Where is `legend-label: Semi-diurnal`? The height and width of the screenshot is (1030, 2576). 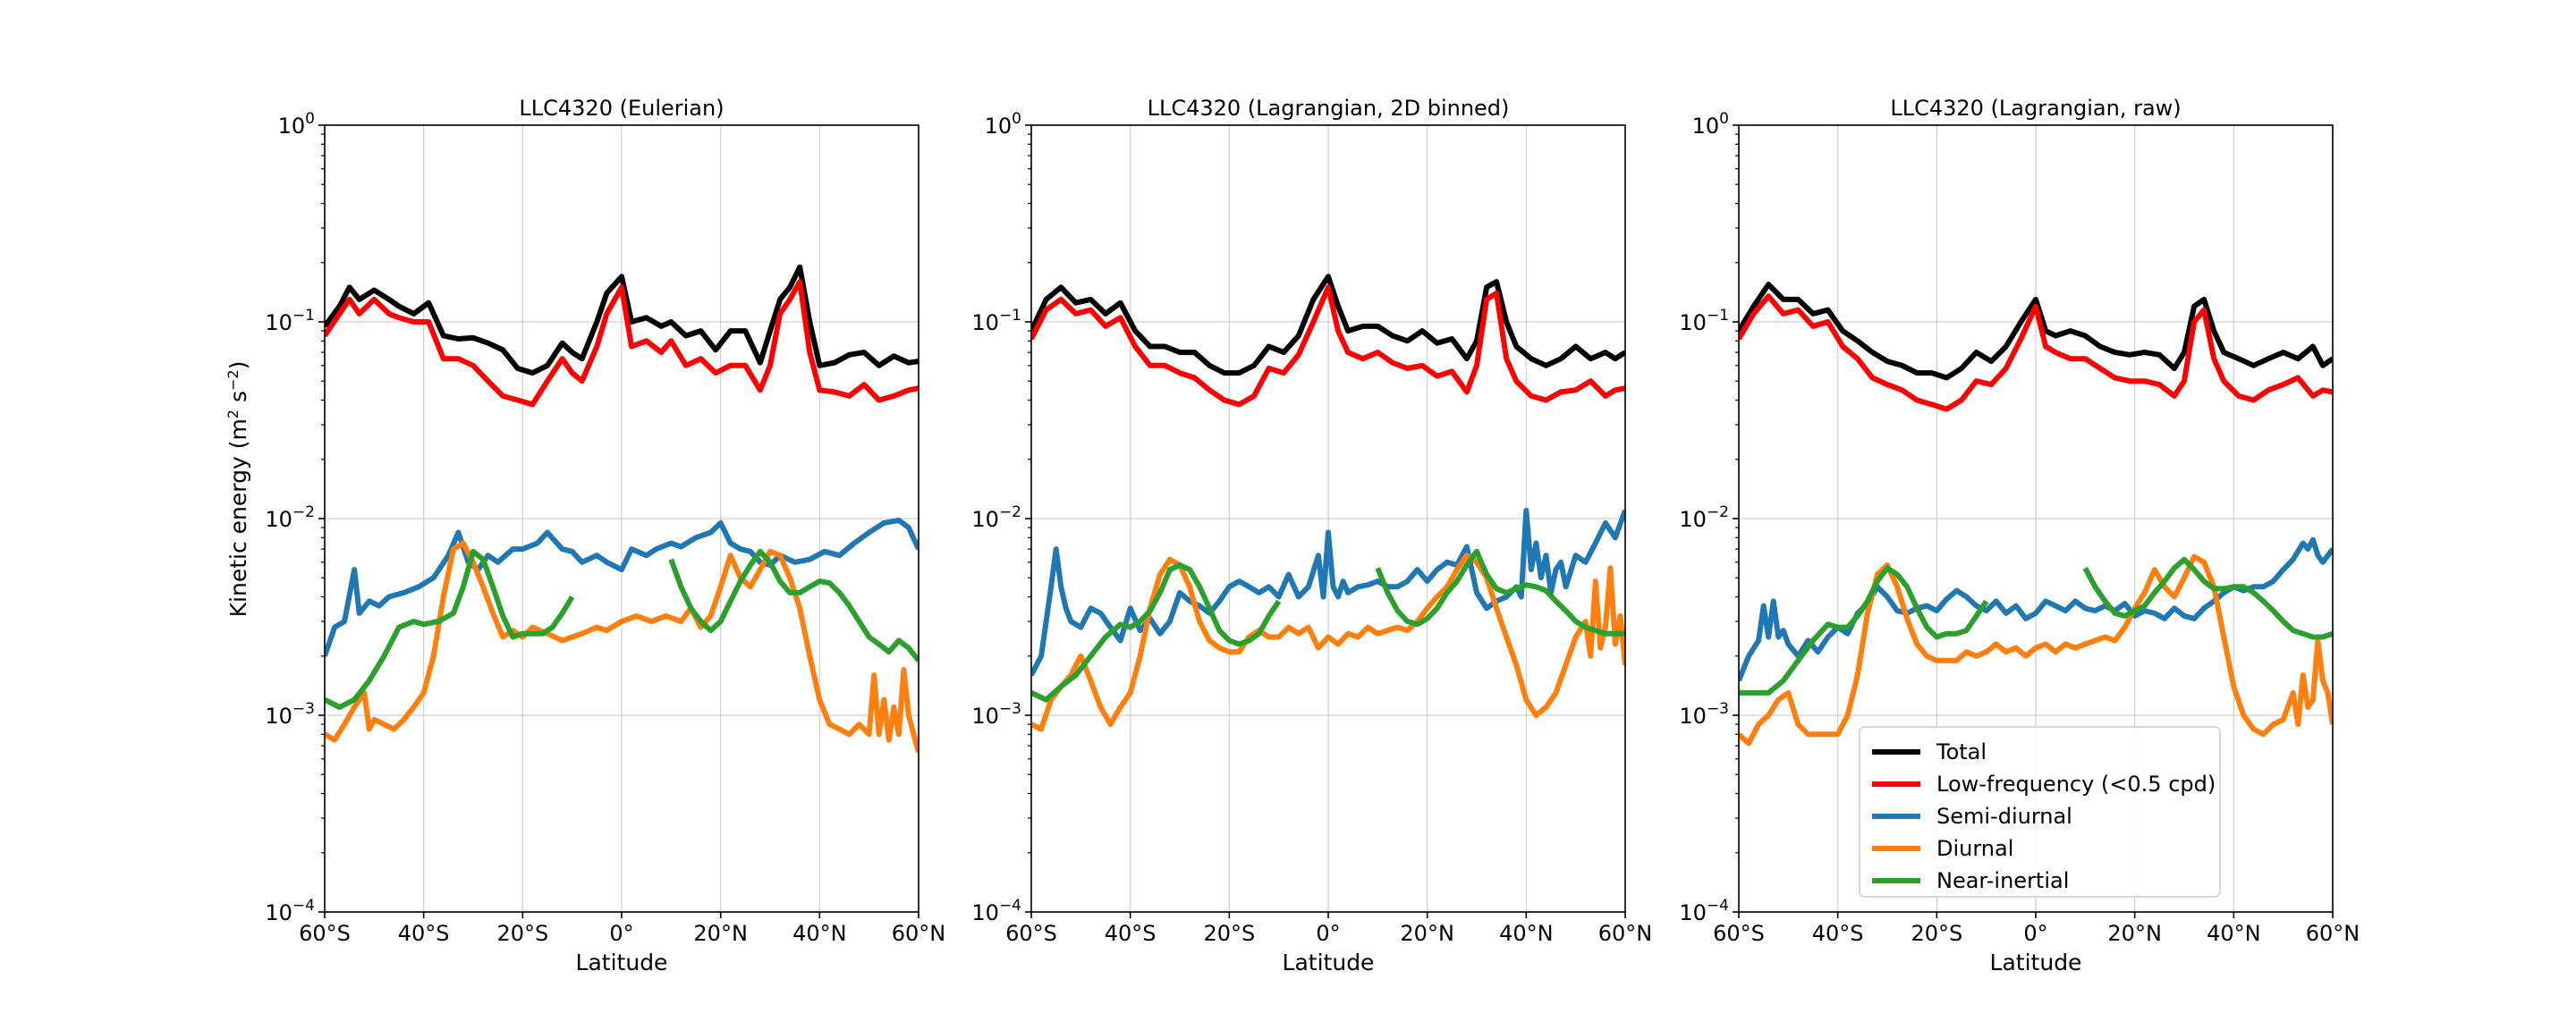 legend-label: Semi-diurnal is located at coordinates (2004, 816).